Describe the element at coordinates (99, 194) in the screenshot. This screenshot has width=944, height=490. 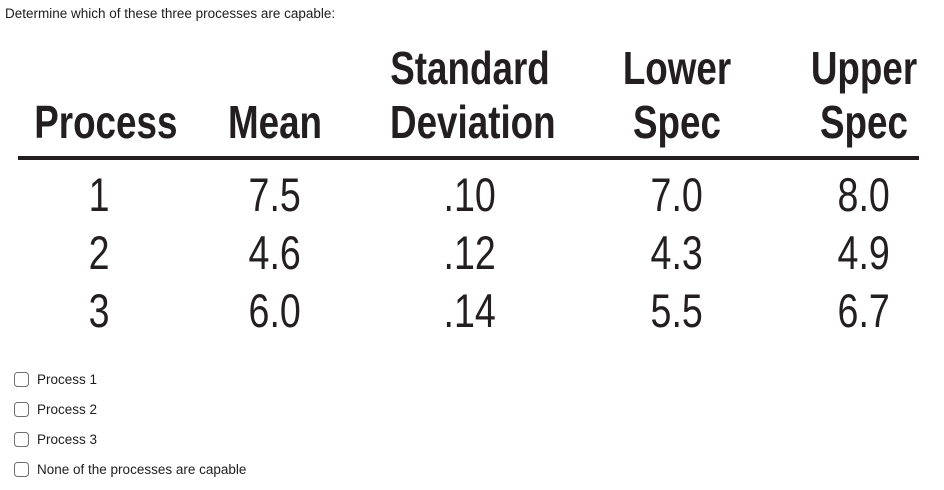
I see `cell-process: 1` at that location.